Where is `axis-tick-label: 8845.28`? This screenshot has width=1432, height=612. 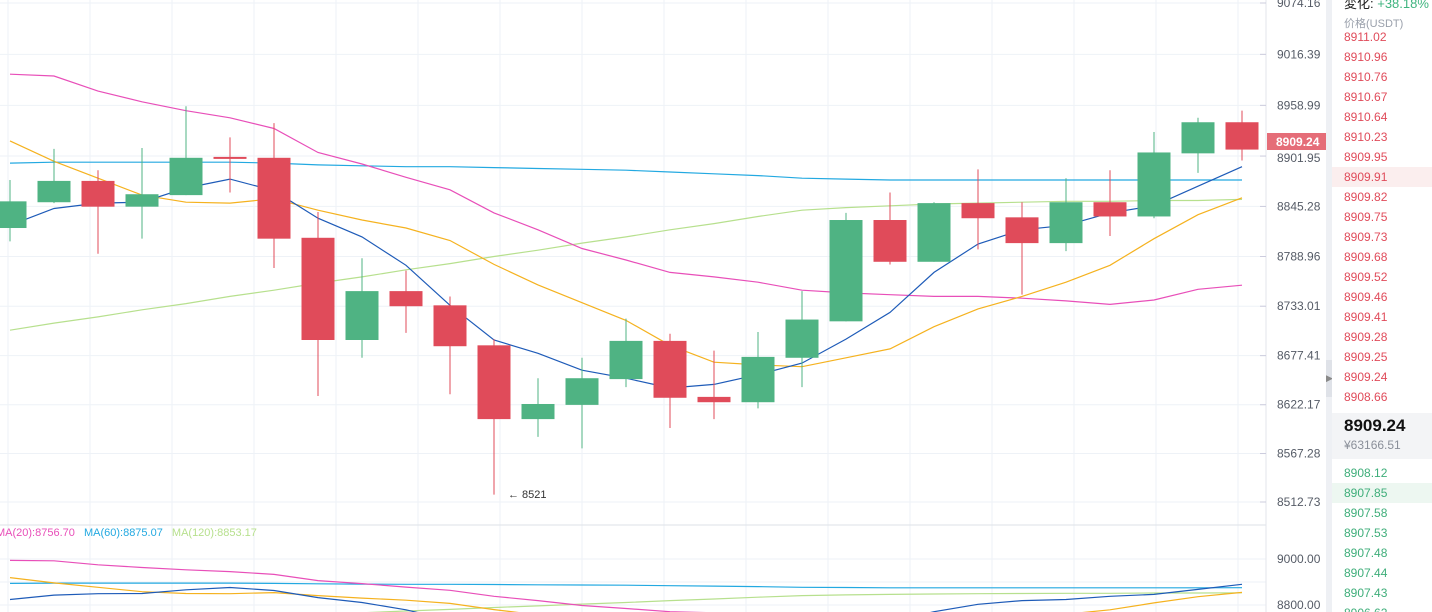
axis-tick-label: 8845.28 is located at coordinates (1299, 206).